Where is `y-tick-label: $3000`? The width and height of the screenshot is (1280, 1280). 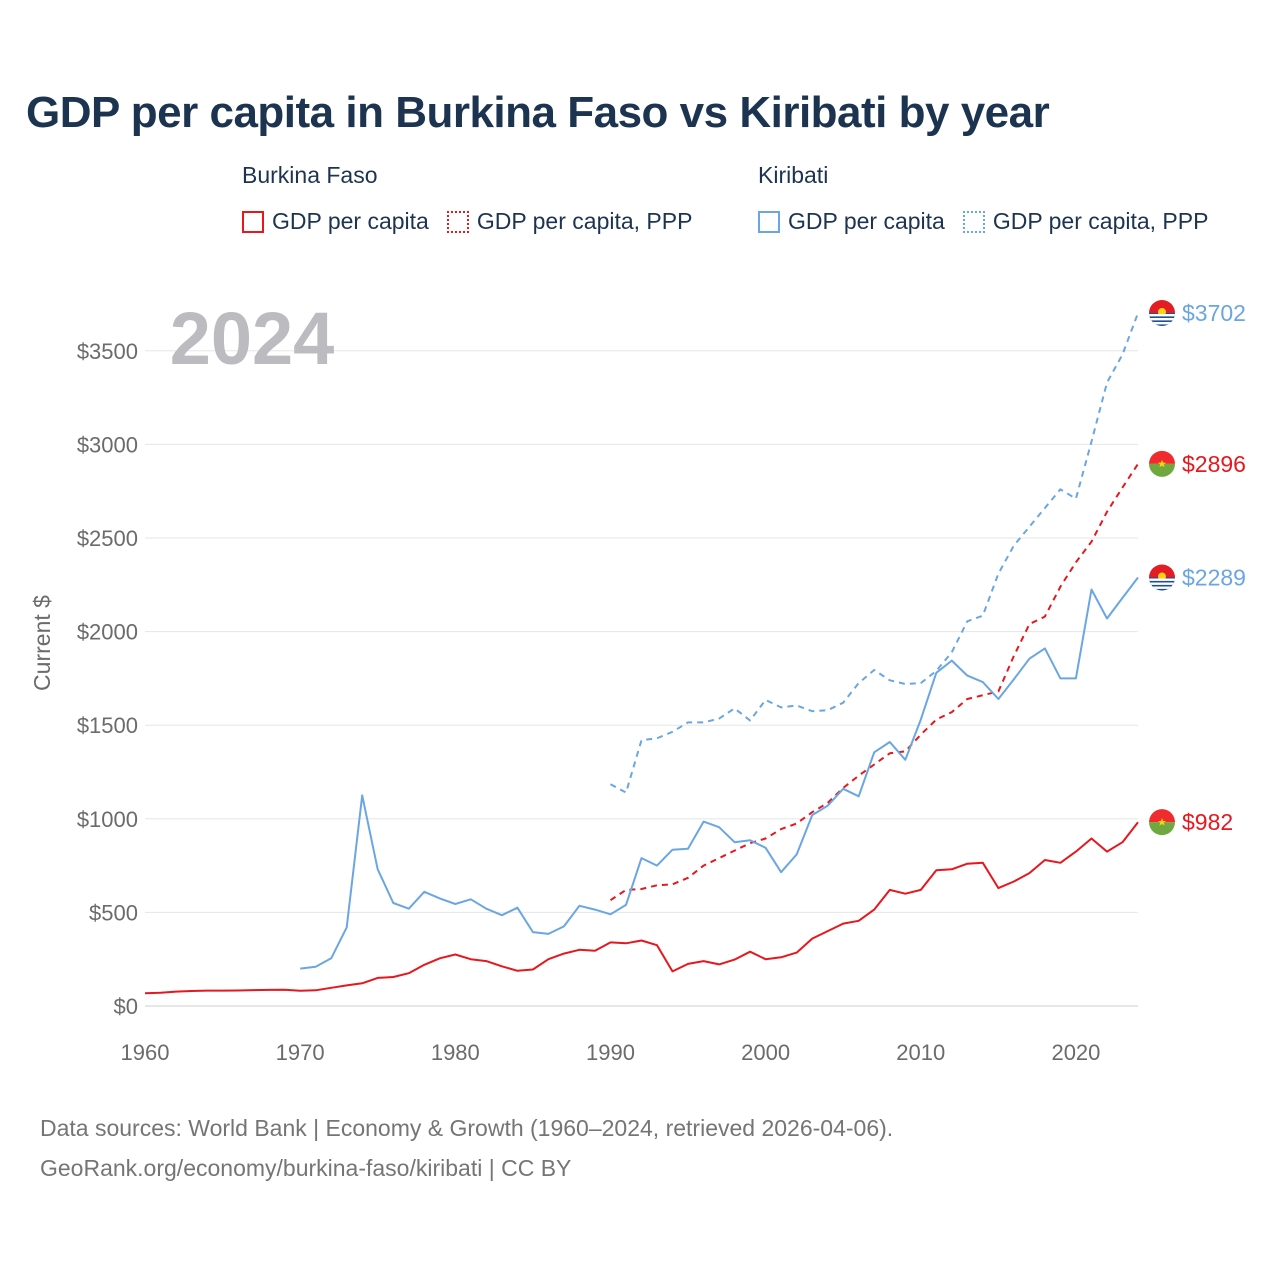 y-tick-label: $3000 is located at coordinates (107, 444).